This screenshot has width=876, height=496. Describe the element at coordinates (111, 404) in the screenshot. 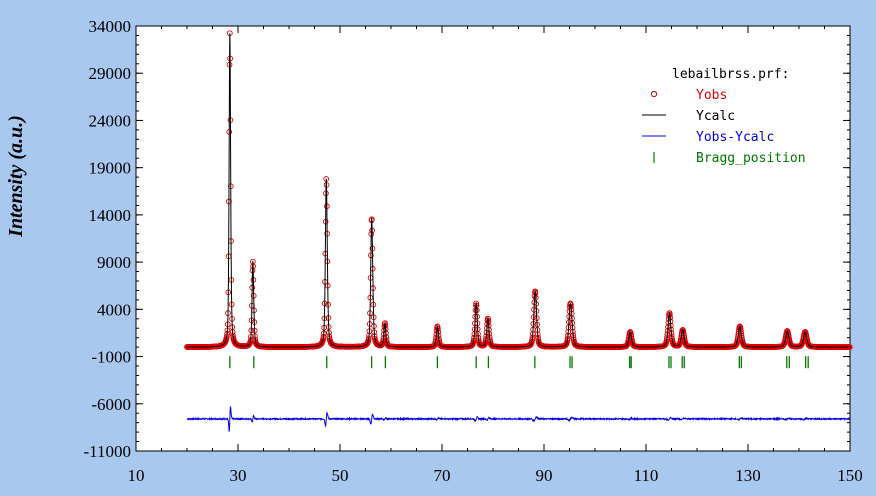

I see `y-tick-label: -6000` at that location.